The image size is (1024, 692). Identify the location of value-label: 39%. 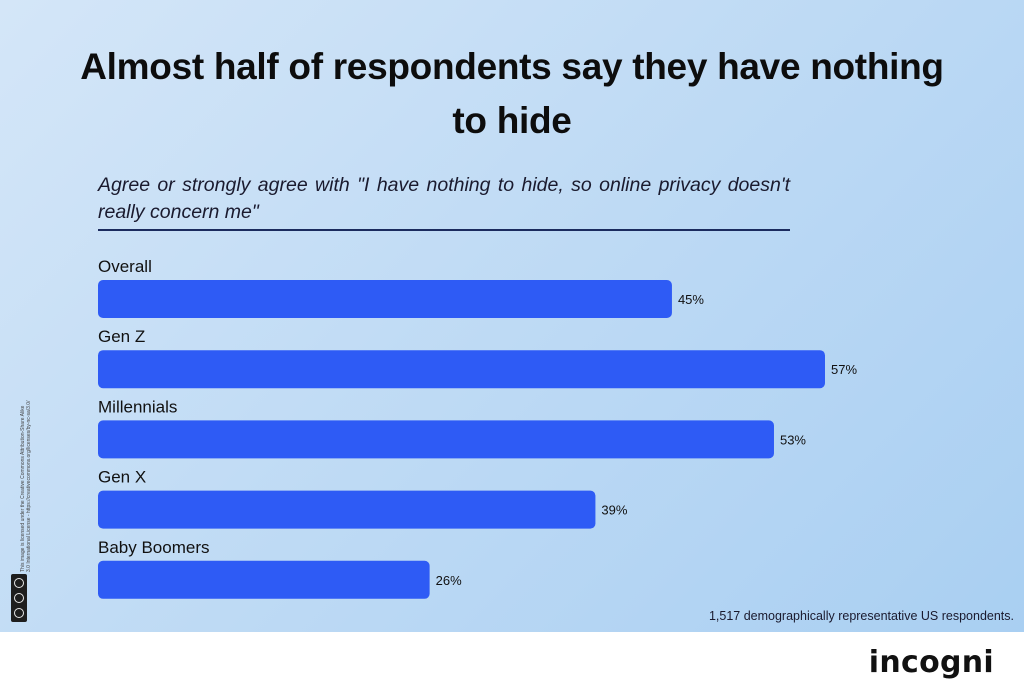
(614, 510).